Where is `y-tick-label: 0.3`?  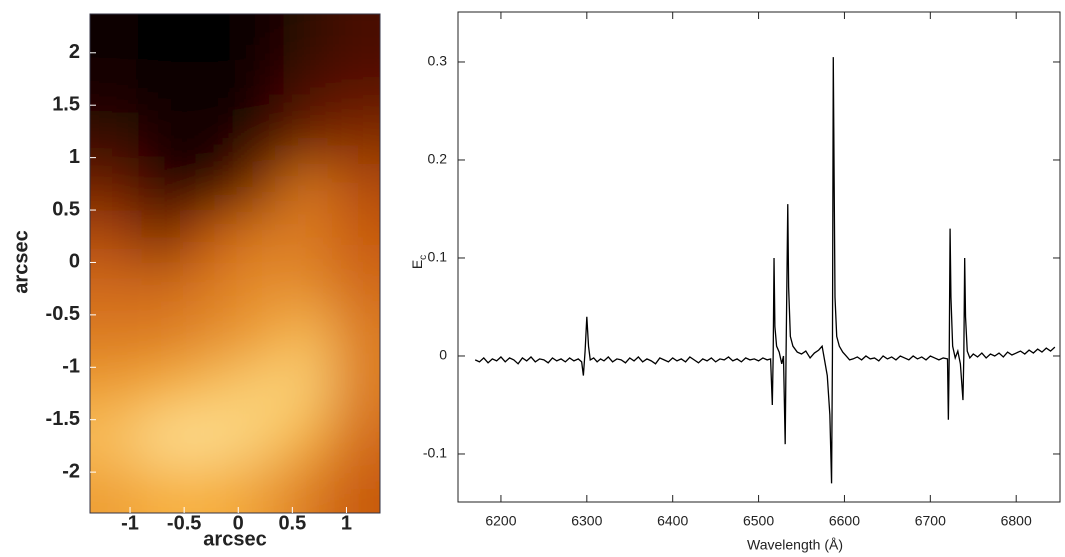 y-tick-label: 0.3 is located at coordinates (438, 61).